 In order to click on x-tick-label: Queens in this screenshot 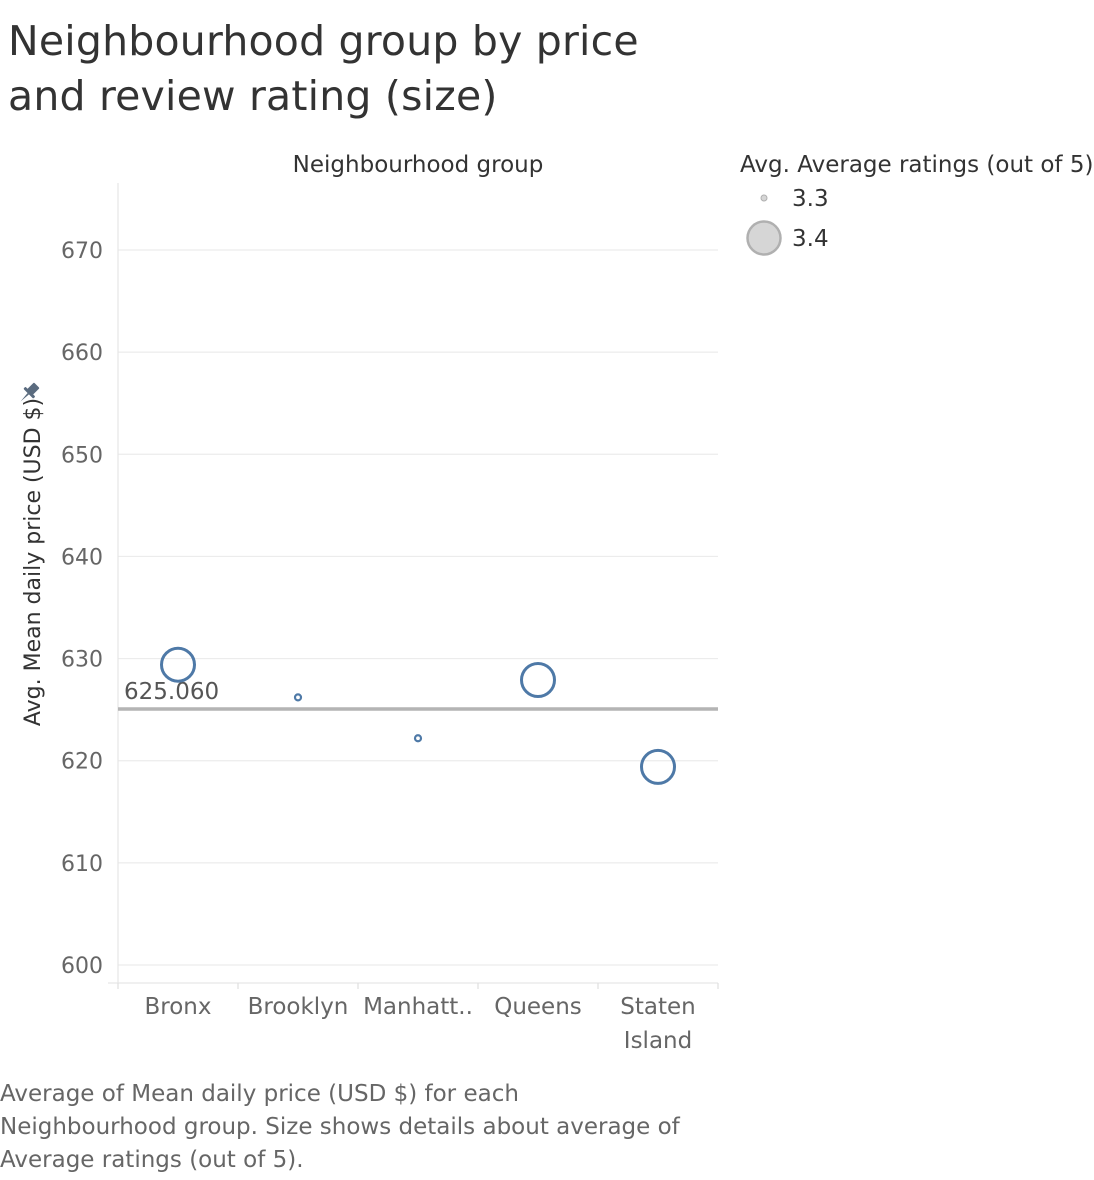, I will do `click(538, 1007)`.